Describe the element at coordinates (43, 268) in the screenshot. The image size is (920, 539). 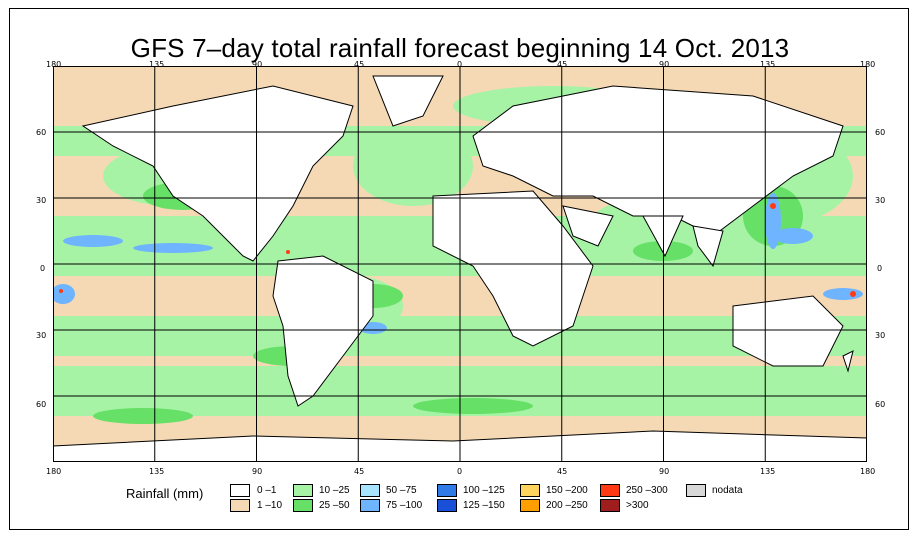
I see `lat-tick-left: 0` at that location.